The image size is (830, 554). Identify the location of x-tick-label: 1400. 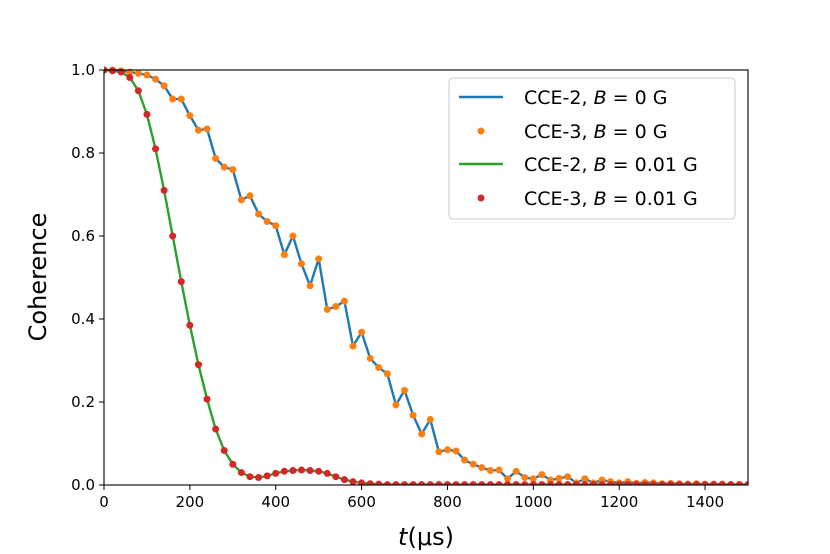
(705, 502).